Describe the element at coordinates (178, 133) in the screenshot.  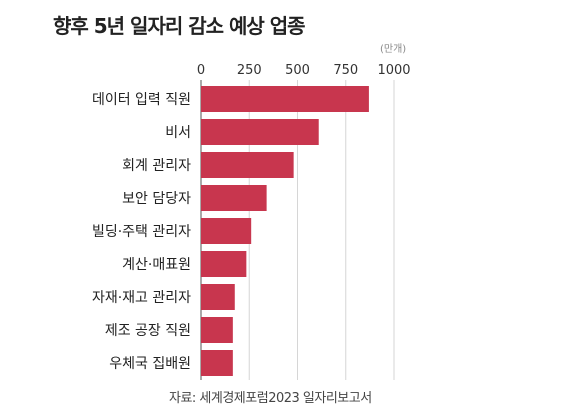
I see `category-label: 비서` at that location.